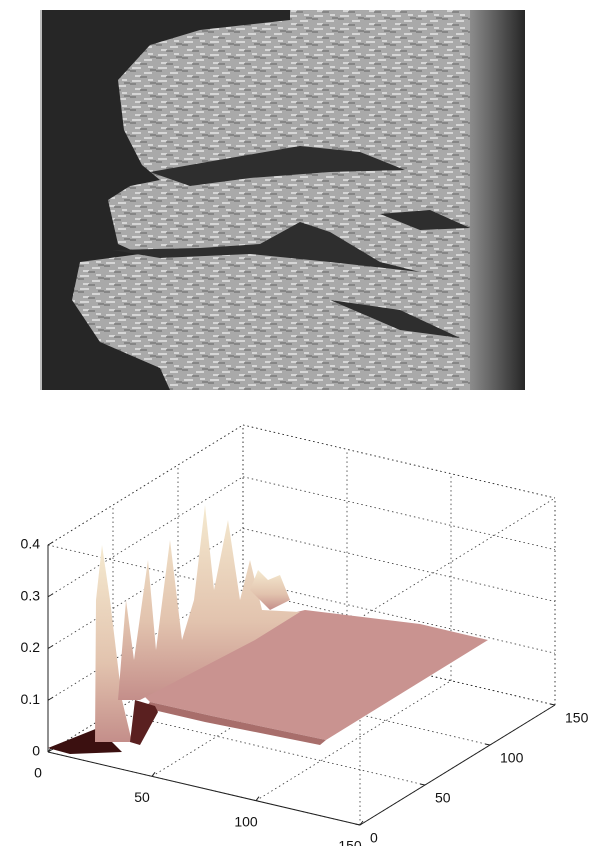  I want to click on x-tick-label: 50, so click(142, 797).